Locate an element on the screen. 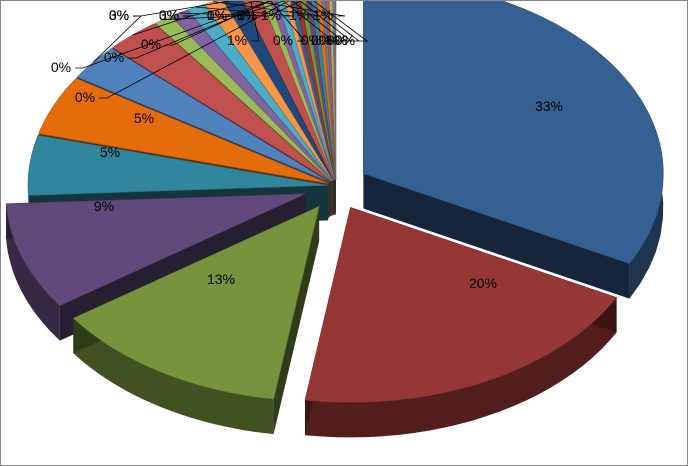 This screenshot has height=466, width=688. data-label: 9% is located at coordinates (104, 206).